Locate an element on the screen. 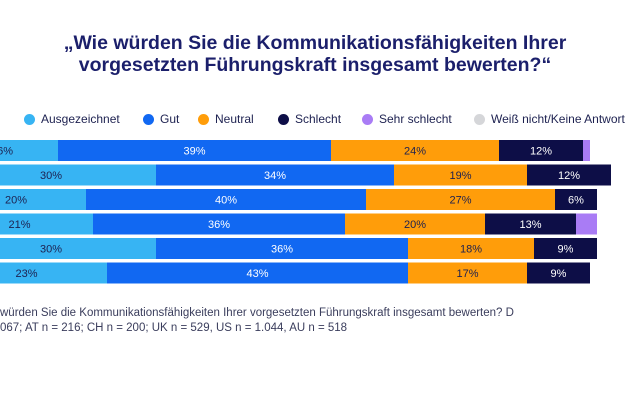 This screenshot has height=412, width=630. bar-label-ausgezeichnet-row-4: 21% is located at coordinates (19, 225).